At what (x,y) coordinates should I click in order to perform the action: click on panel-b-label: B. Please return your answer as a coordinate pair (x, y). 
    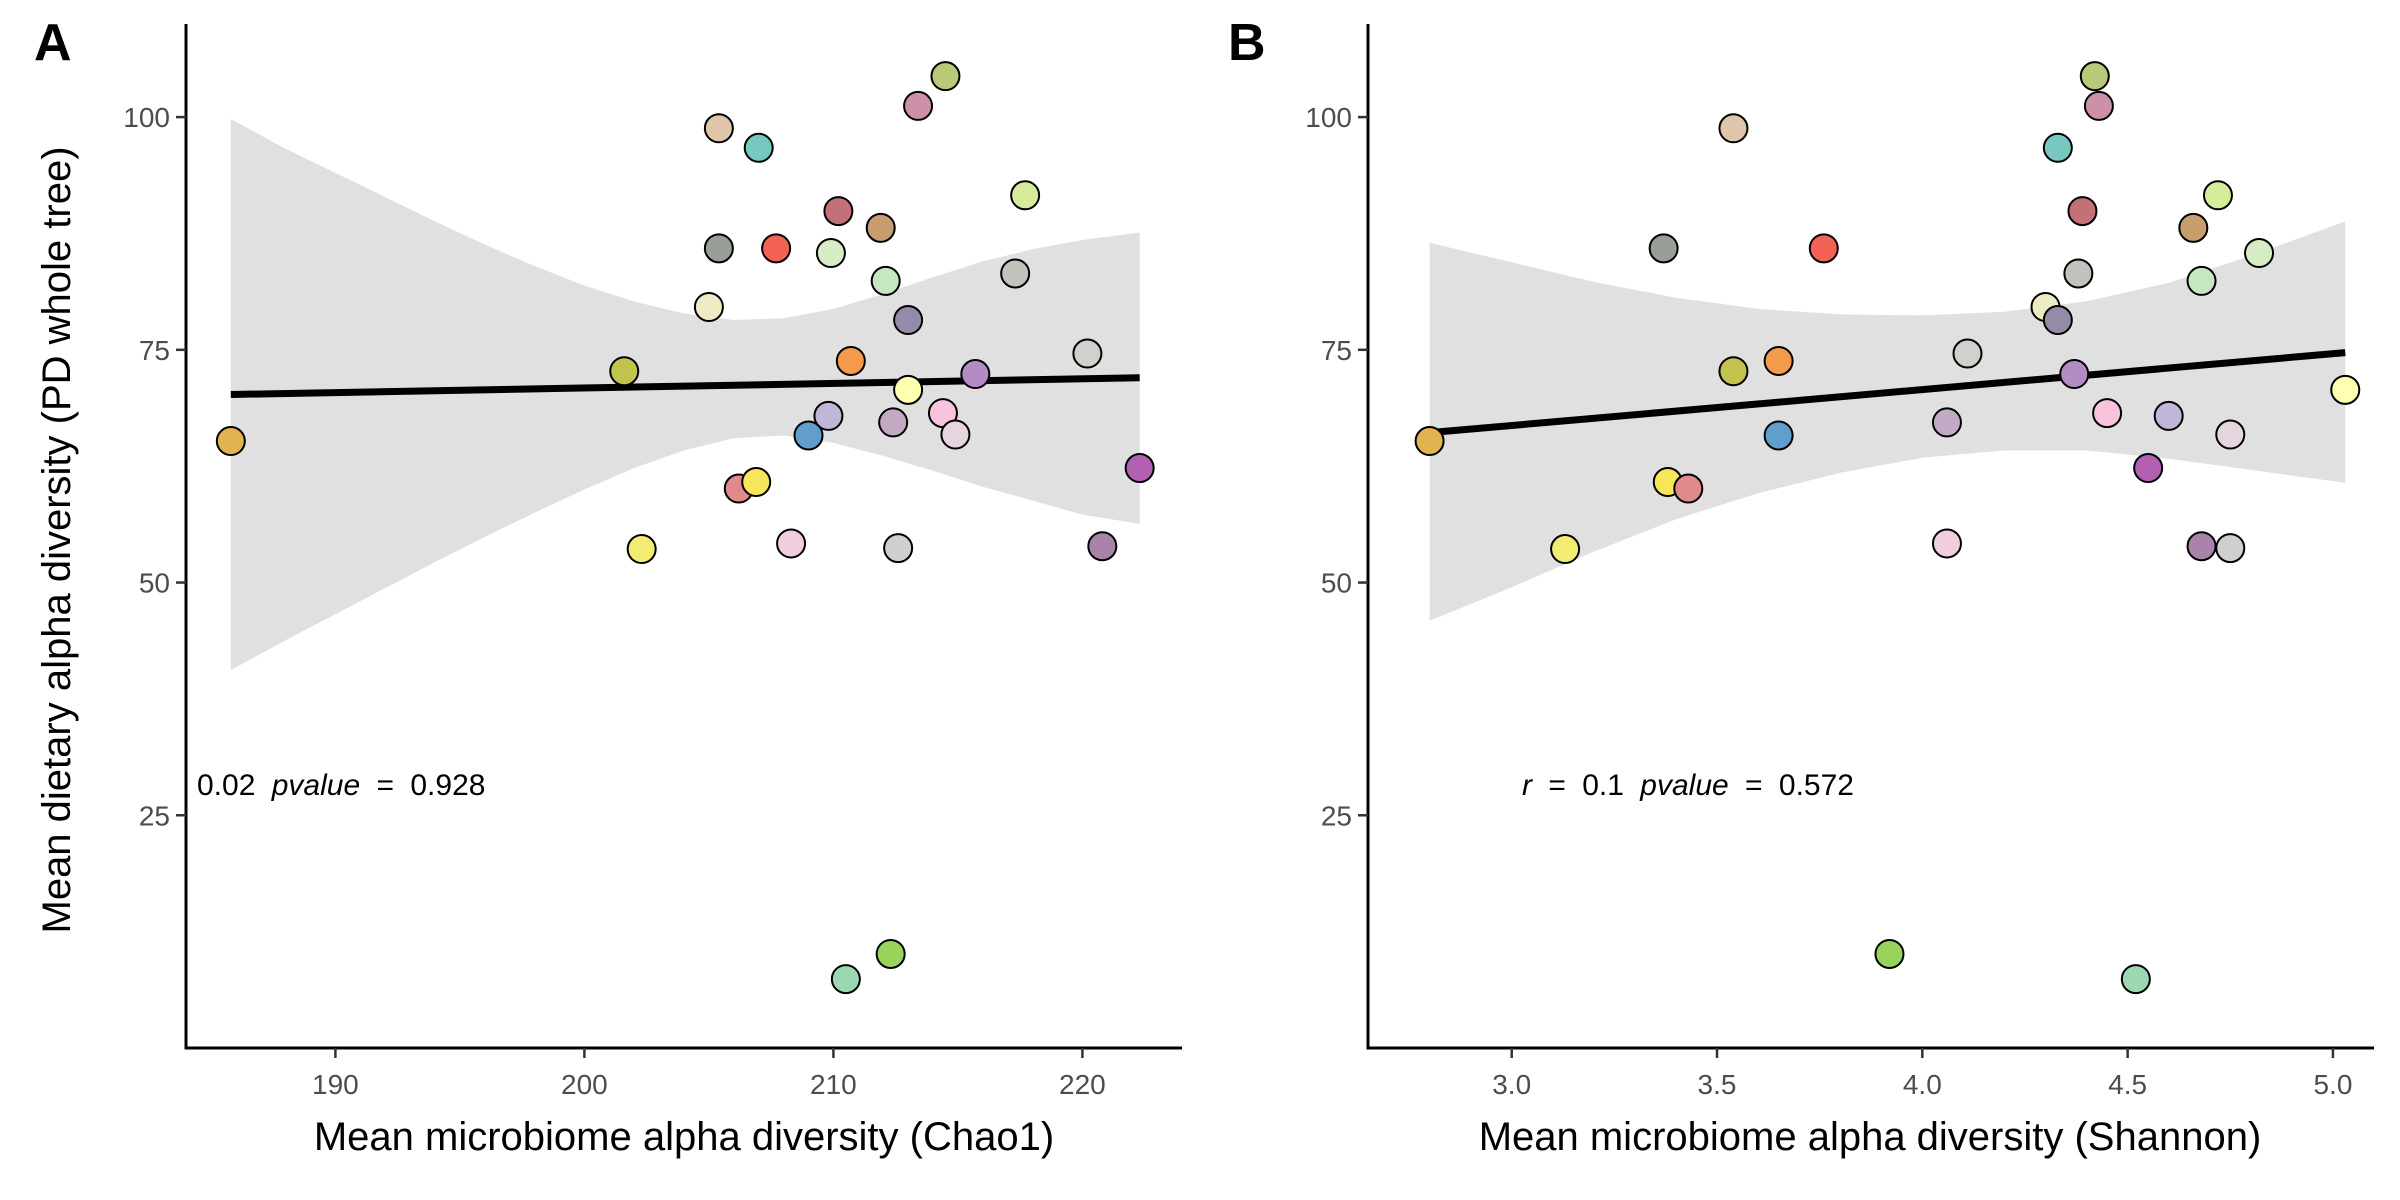
    Looking at the image, I should click on (1247, 43).